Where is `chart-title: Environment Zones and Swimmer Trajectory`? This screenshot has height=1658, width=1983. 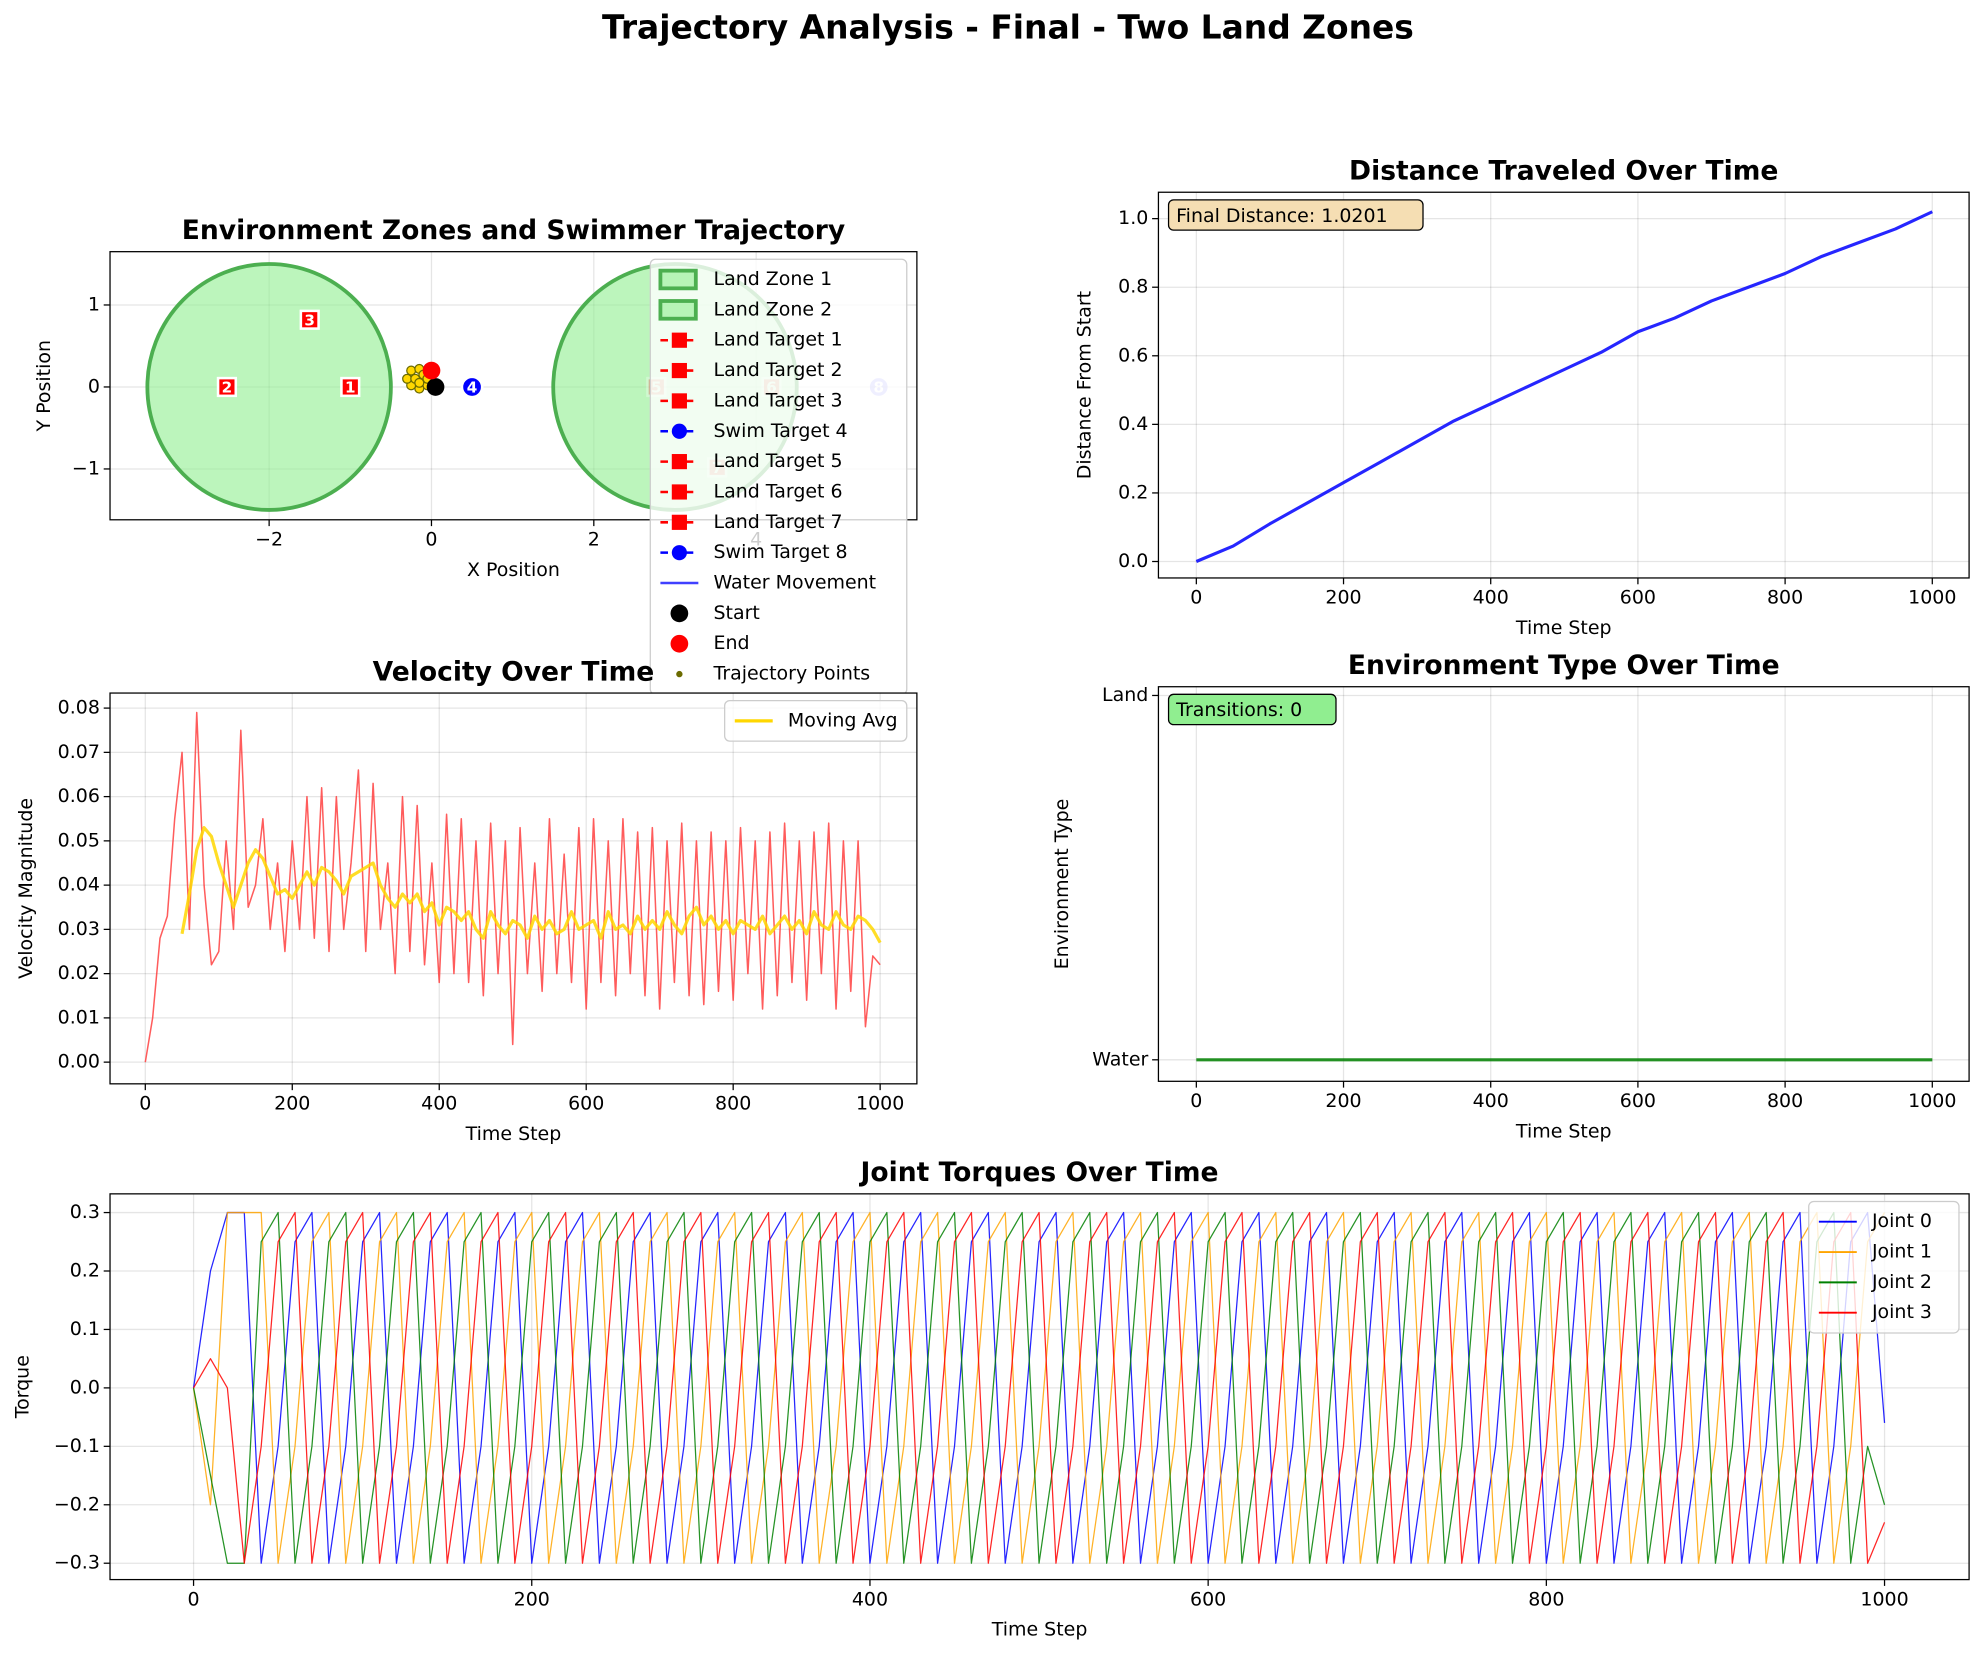
chart-title: Environment Zones and Swimmer Trajectory is located at coordinates (513, 230).